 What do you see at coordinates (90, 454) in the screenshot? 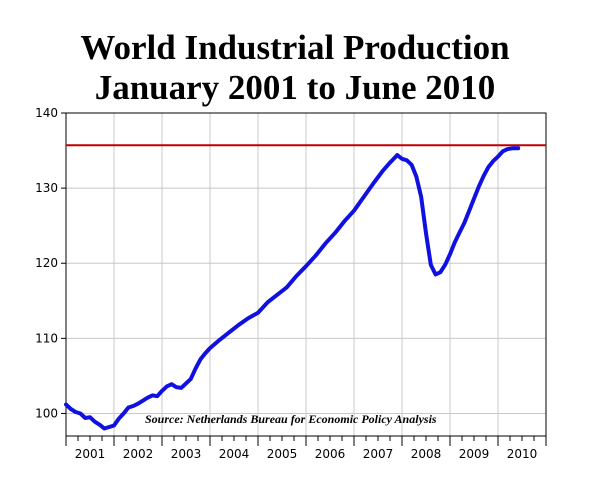
I see `x-tick-label: 2001` at bounding box center [90, 454].